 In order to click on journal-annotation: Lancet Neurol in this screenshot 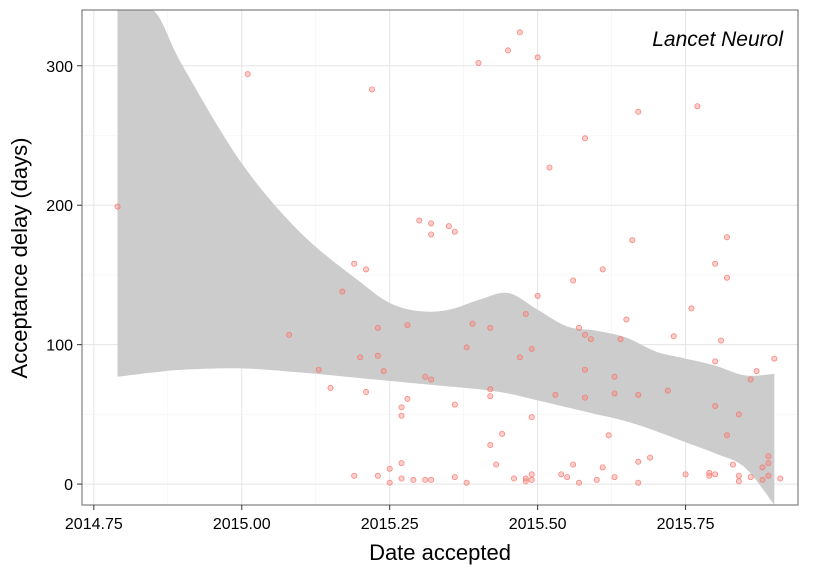, I will do `click(718, 39)`.